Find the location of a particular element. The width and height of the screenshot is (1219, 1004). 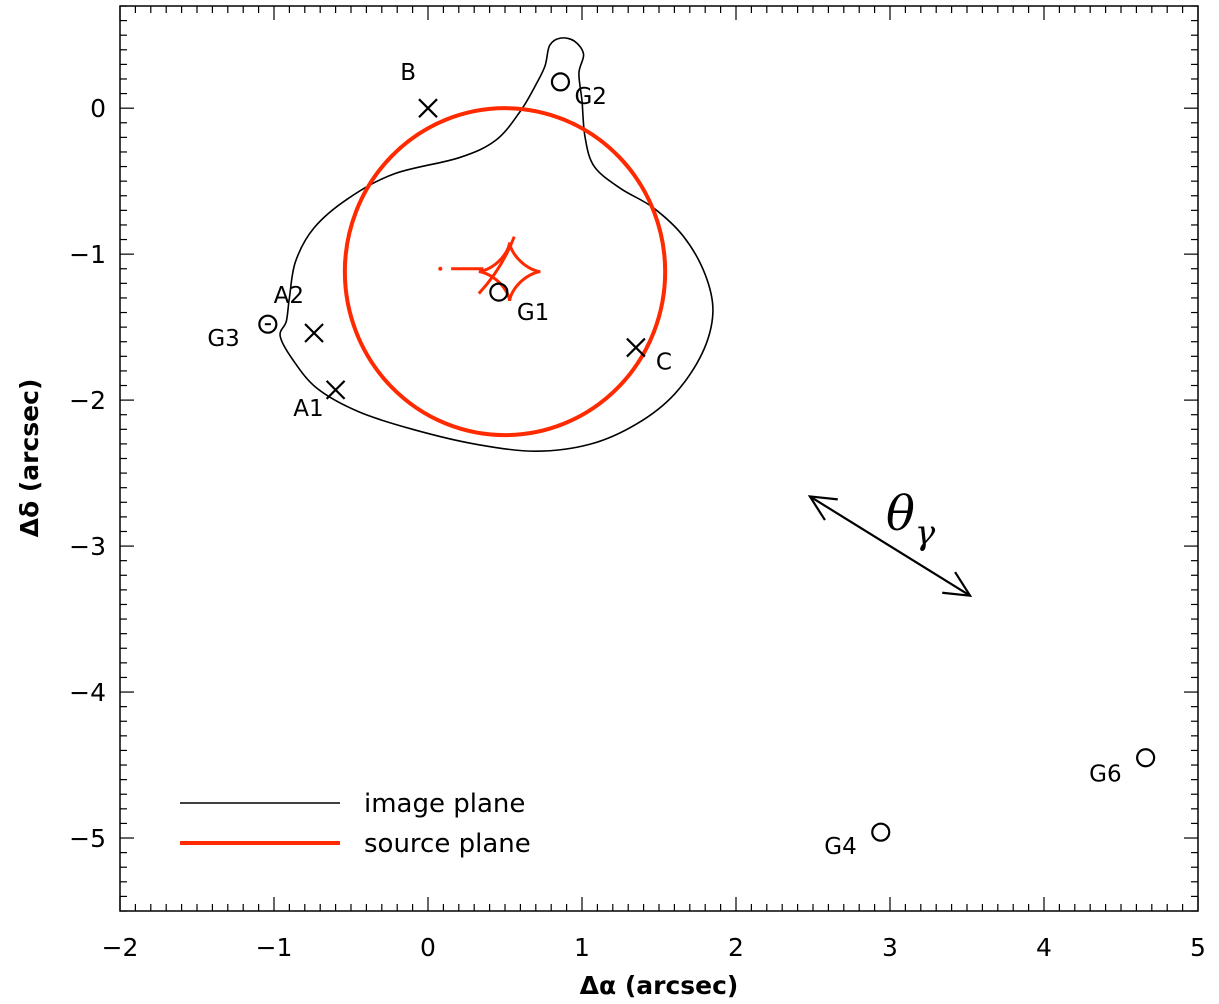

series-group is located at coordinates (496, 245).